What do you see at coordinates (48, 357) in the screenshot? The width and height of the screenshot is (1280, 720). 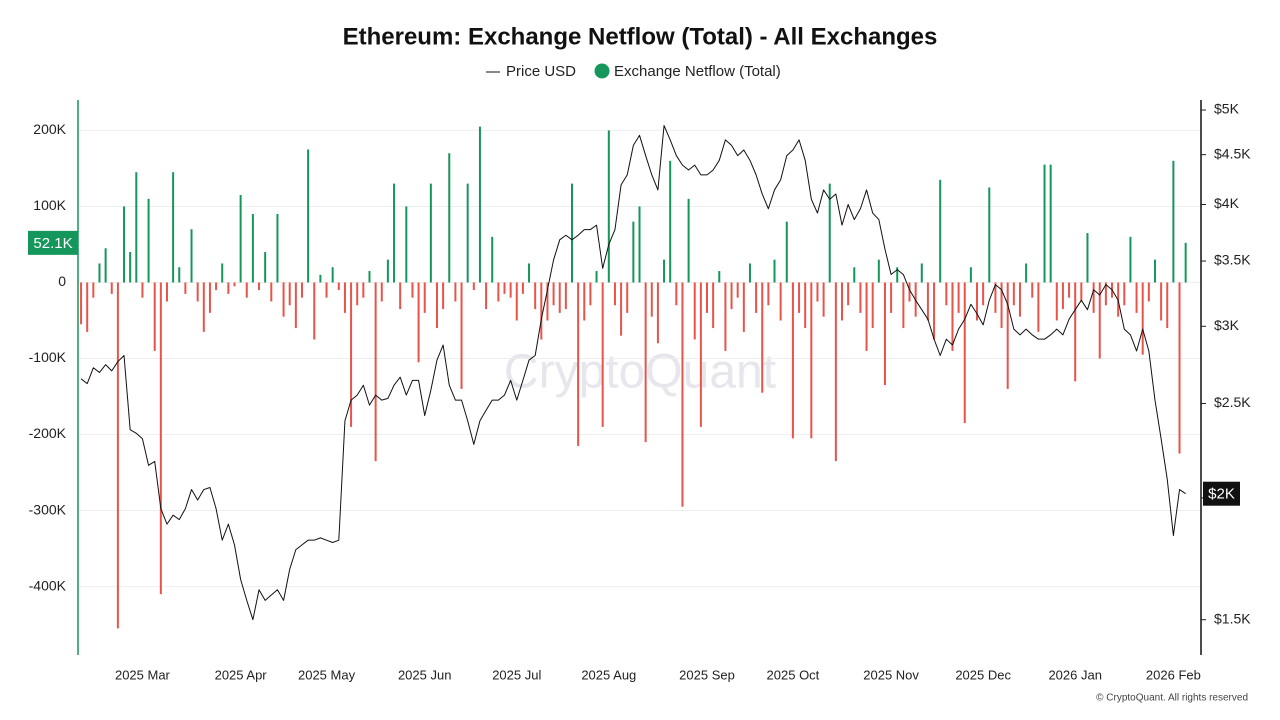 I see `y-tick-label: -100K` at bounding box center [48, 357].